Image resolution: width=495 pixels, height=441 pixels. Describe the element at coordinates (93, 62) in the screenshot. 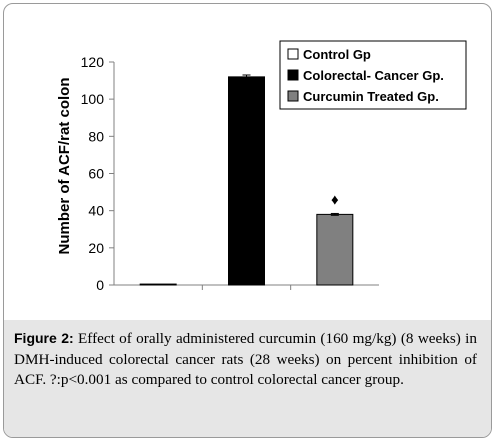

I see `y-tick-label: 120` at that location.